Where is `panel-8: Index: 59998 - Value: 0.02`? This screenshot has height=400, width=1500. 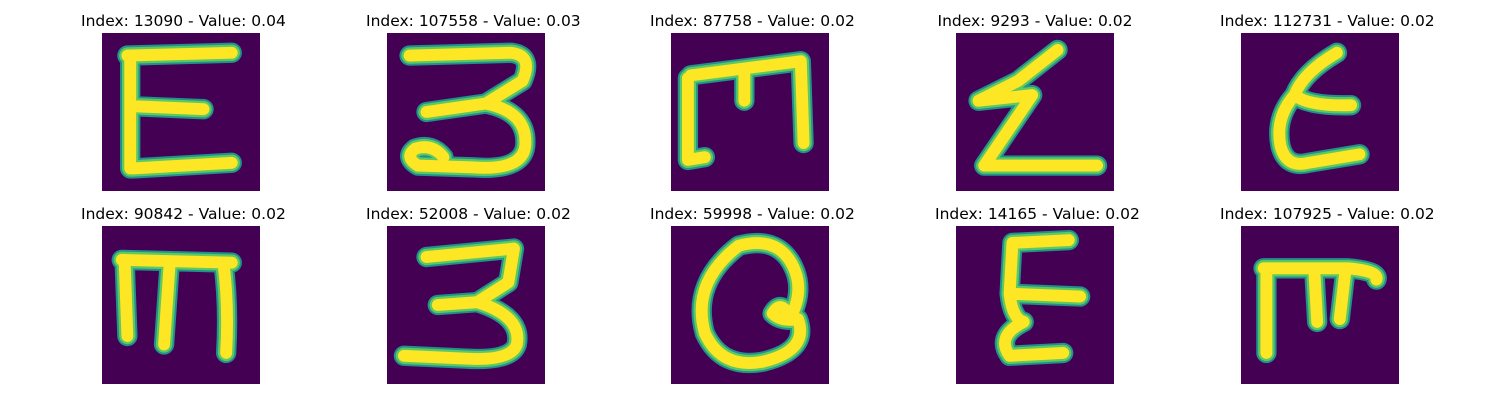
panel-8: Index: 59998 - Value: 0.02 is located at coordinates (752, 294).